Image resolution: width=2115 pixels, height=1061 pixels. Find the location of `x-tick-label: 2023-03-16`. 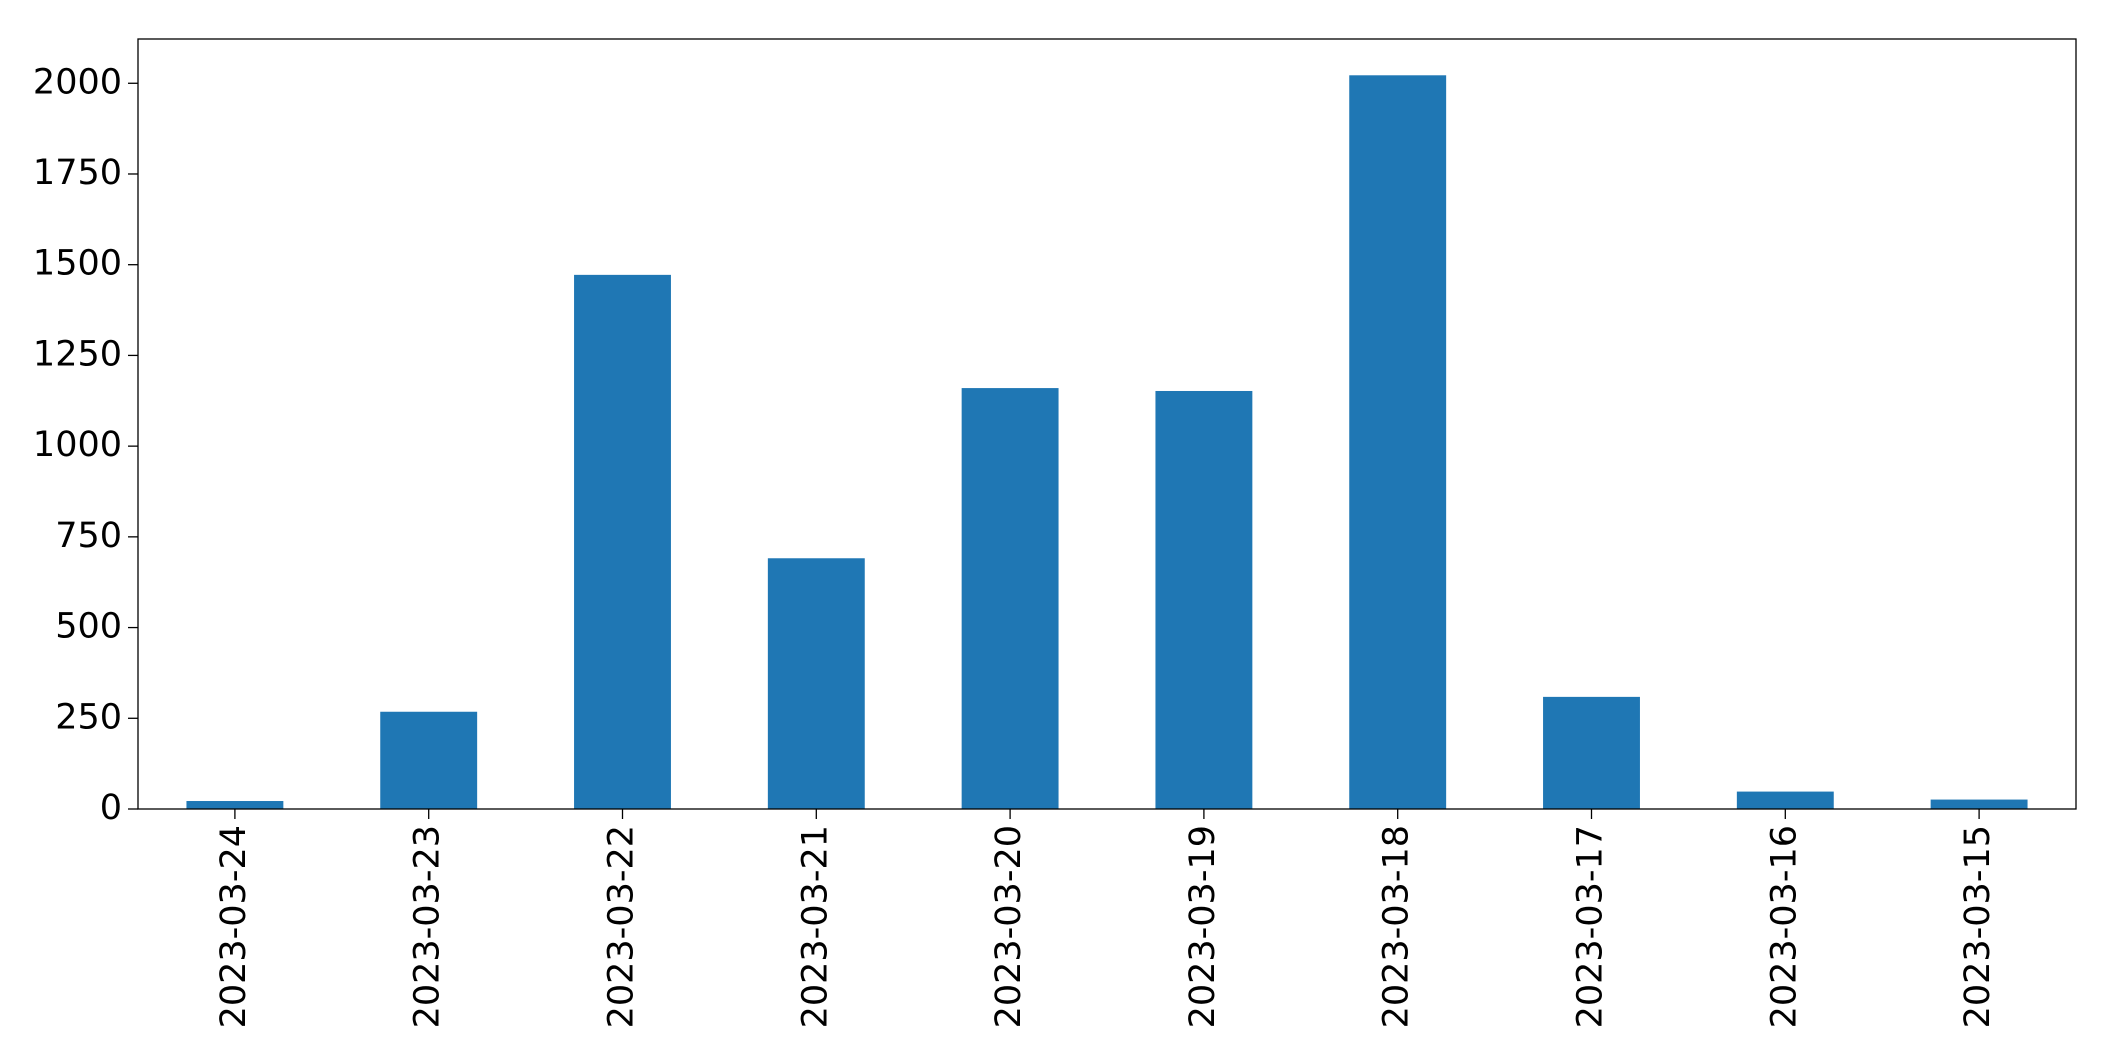

x-tick-label: 2023-03-16 is located at coordinates (1784, 926).